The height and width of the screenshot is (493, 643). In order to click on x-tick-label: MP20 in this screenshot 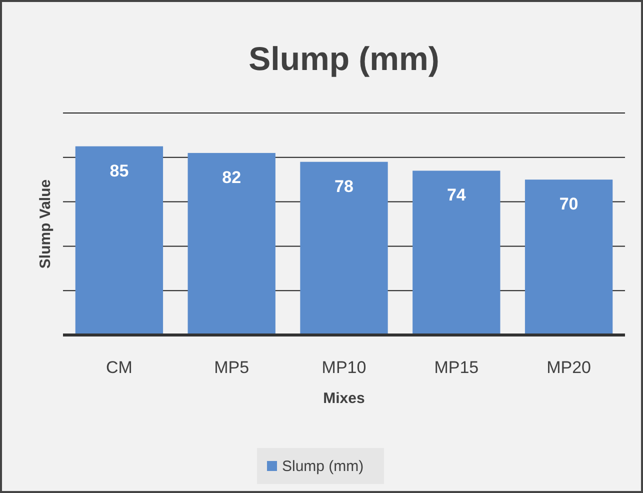, I will do `click(569, 367)`.